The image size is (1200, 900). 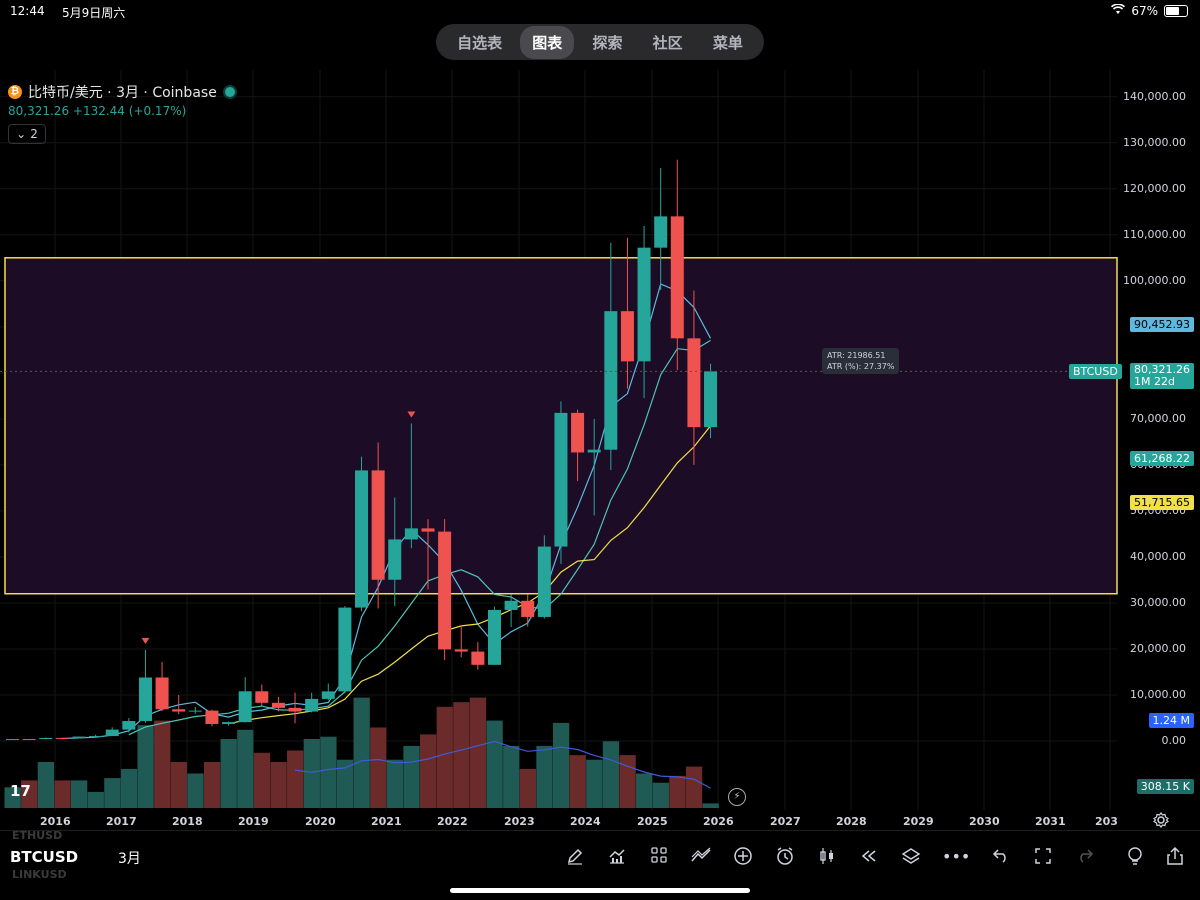 What do you see at coordinates (1118, 10) in the screenshot?
I see `wifi-icon` at bounding box center [1118, 10].